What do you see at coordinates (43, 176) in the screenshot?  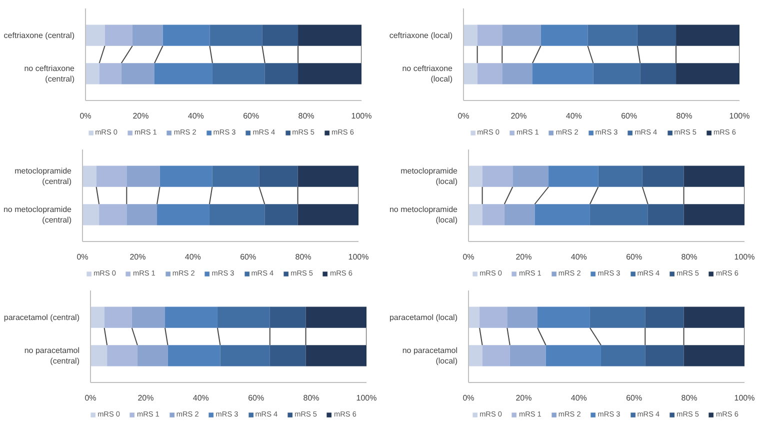 I see `y-tick-label: metoclopramide (central)` at bounding box center [43, 176].